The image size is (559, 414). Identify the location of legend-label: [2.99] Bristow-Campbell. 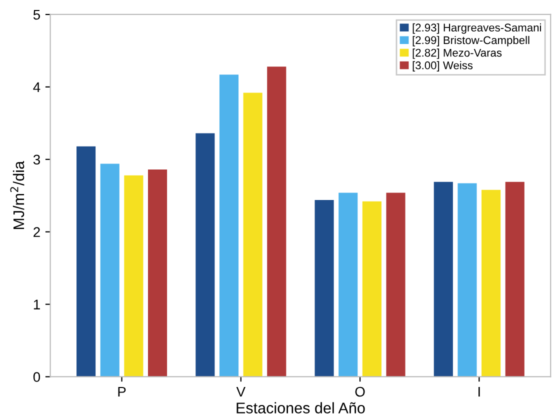
(471, 41).